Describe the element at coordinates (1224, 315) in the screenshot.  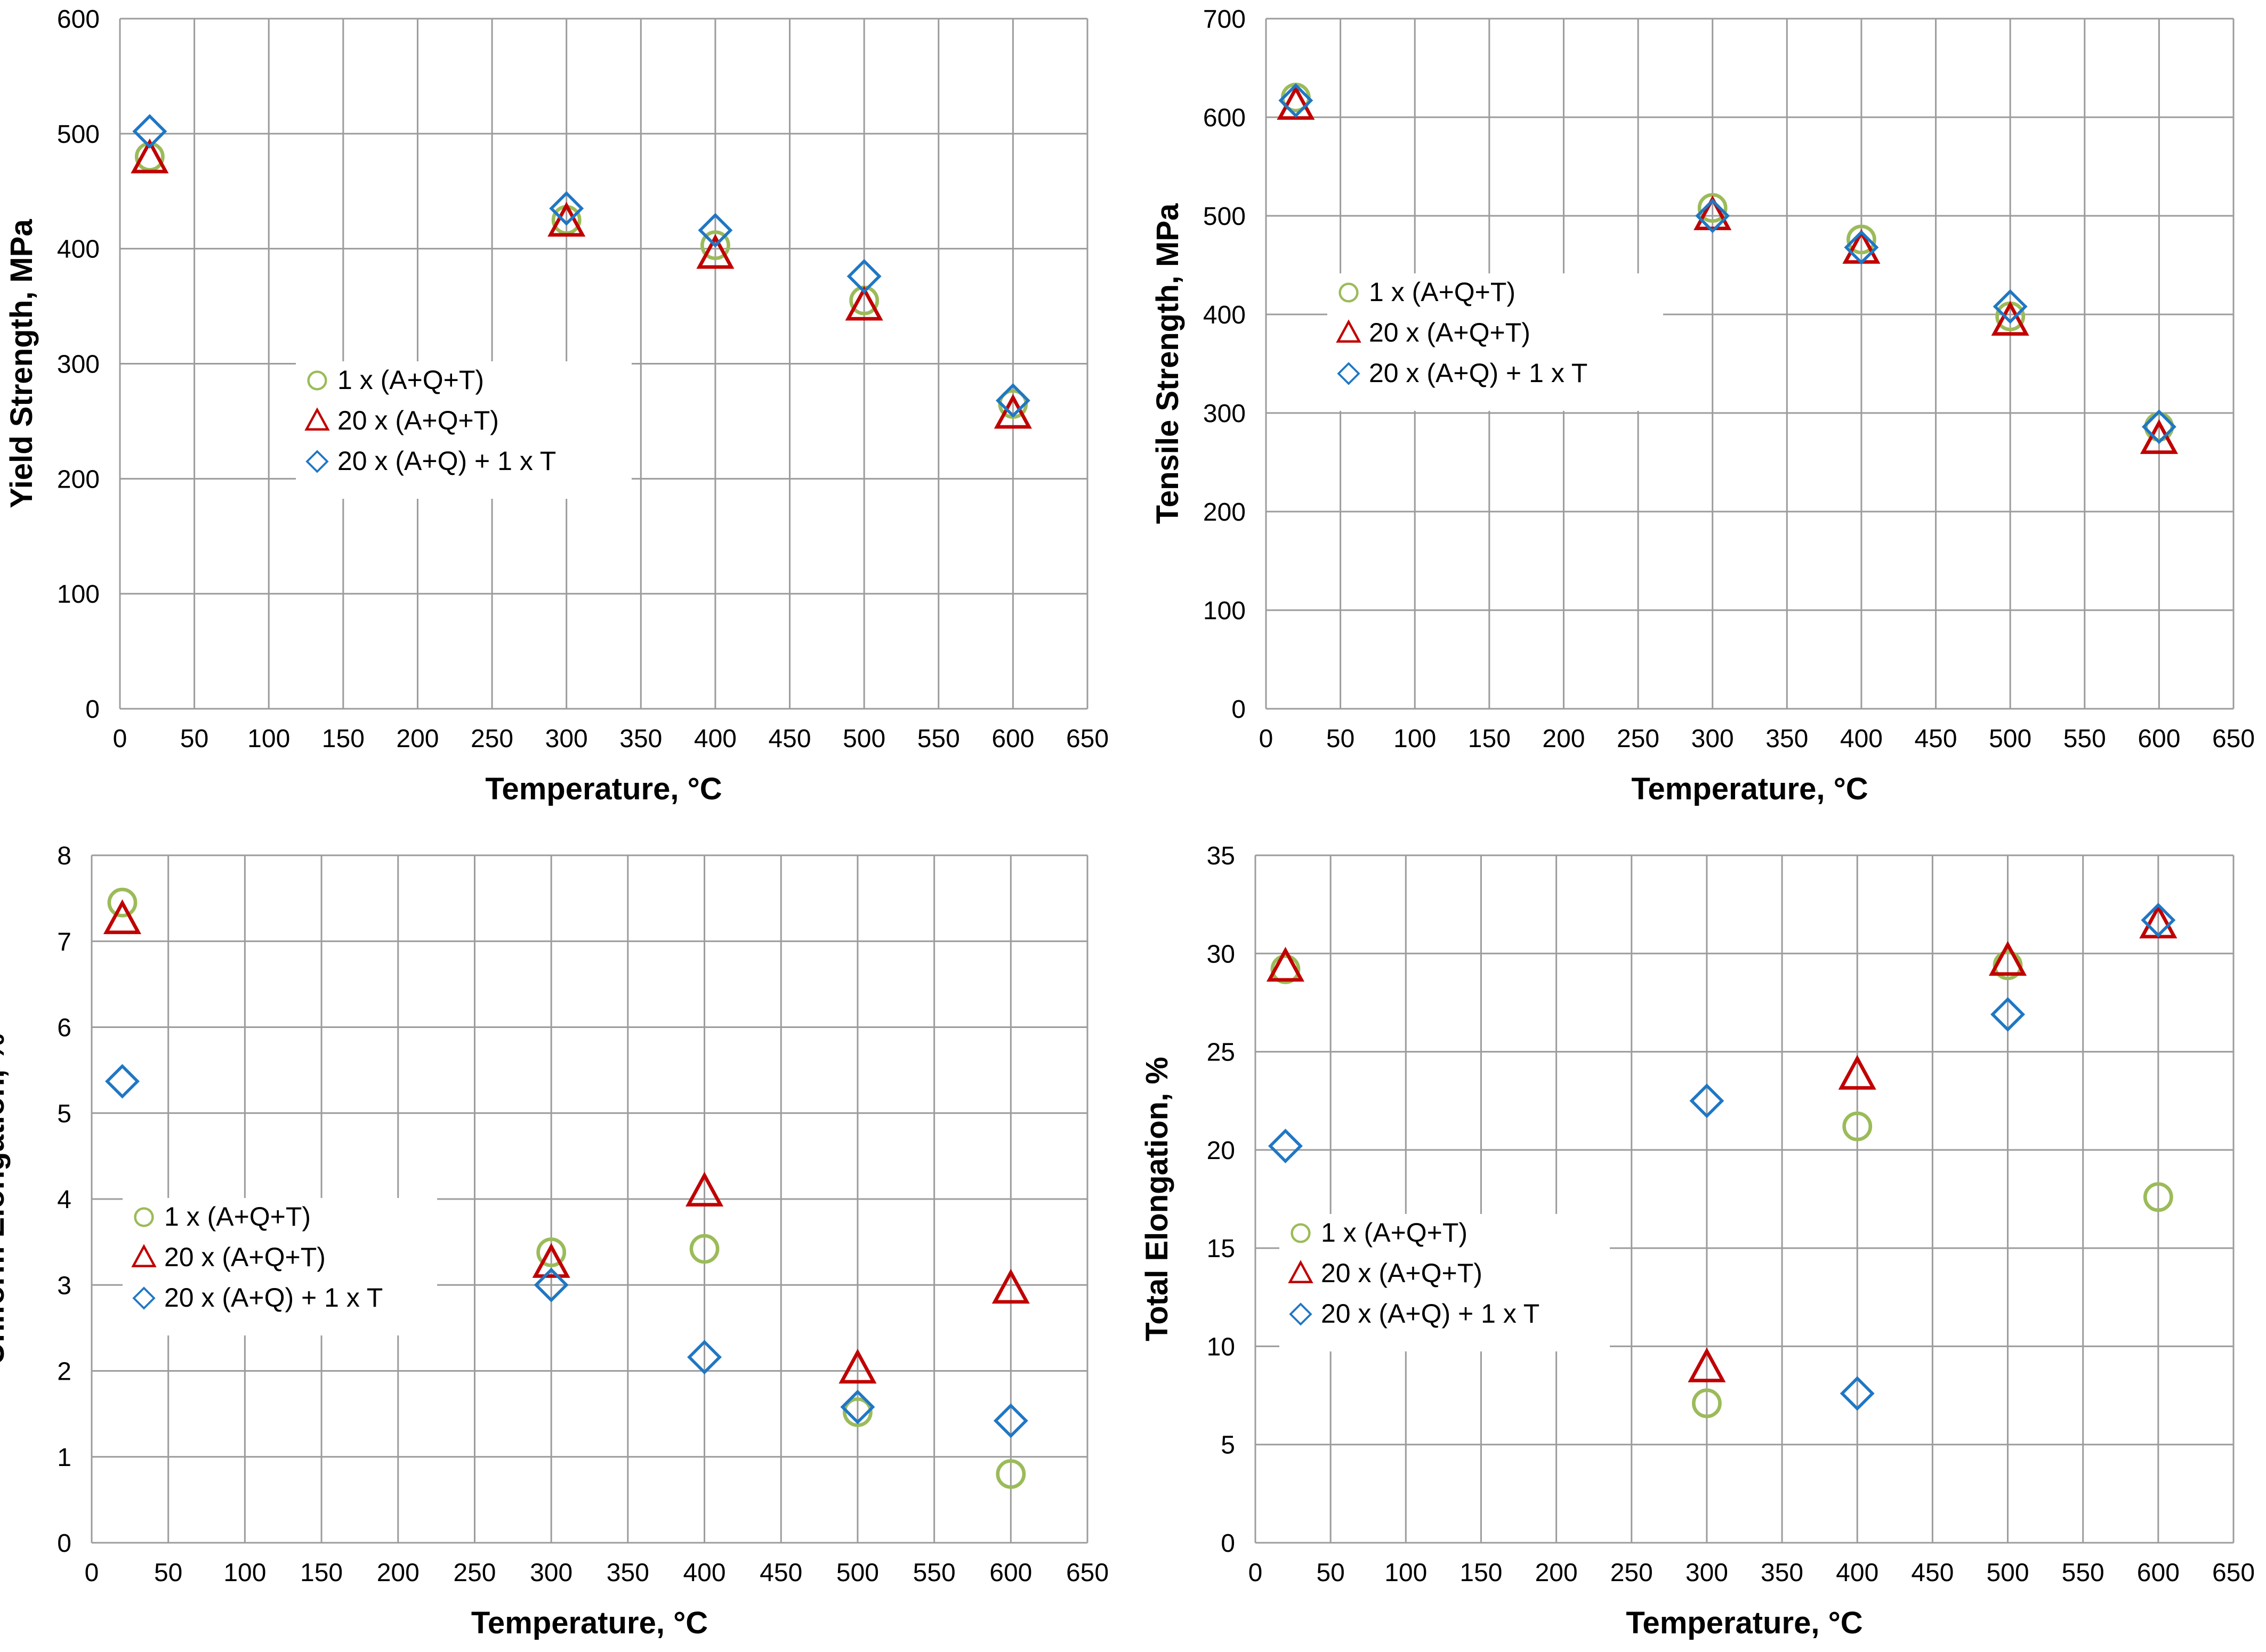
I see `y-tick-label: 400` at that location.